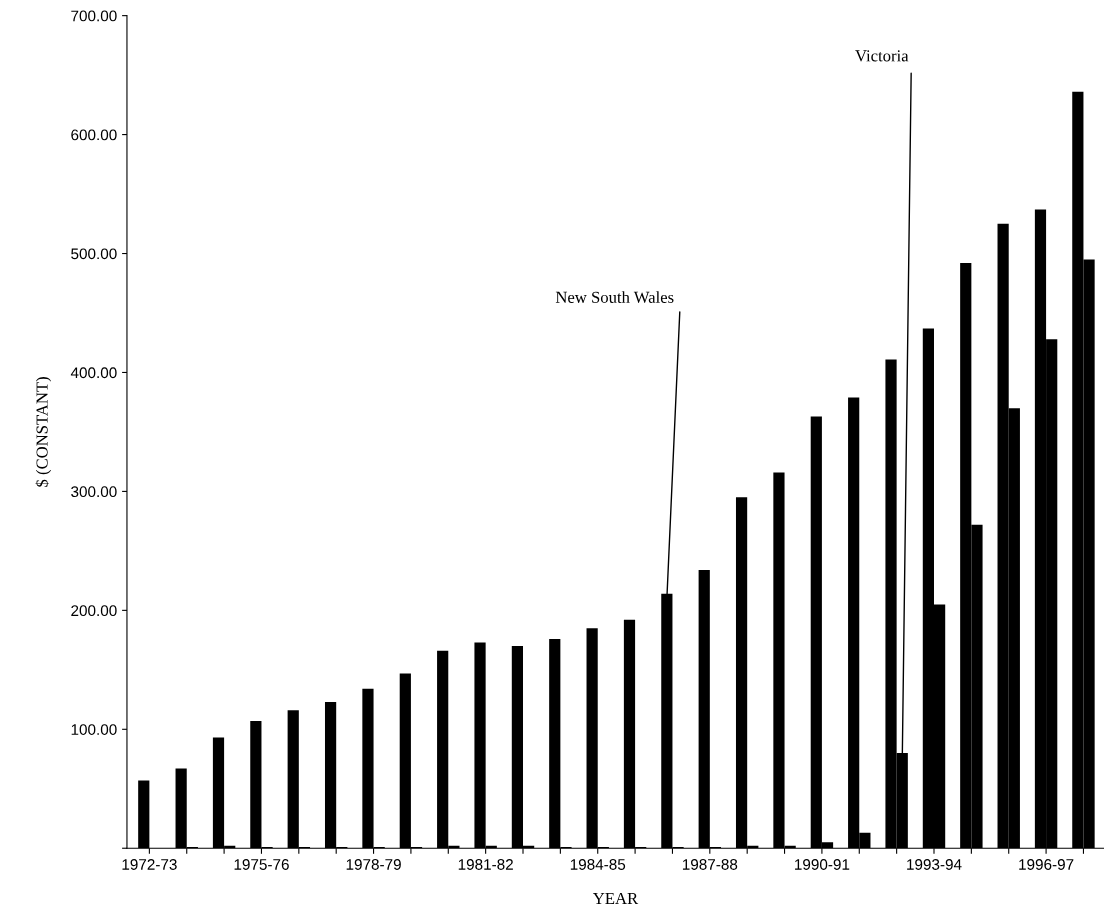  What do you see at coordinates (598, 864) in the screenshot?
I see `x-tick-label: 1984-85` at bounding box center [598, 864].